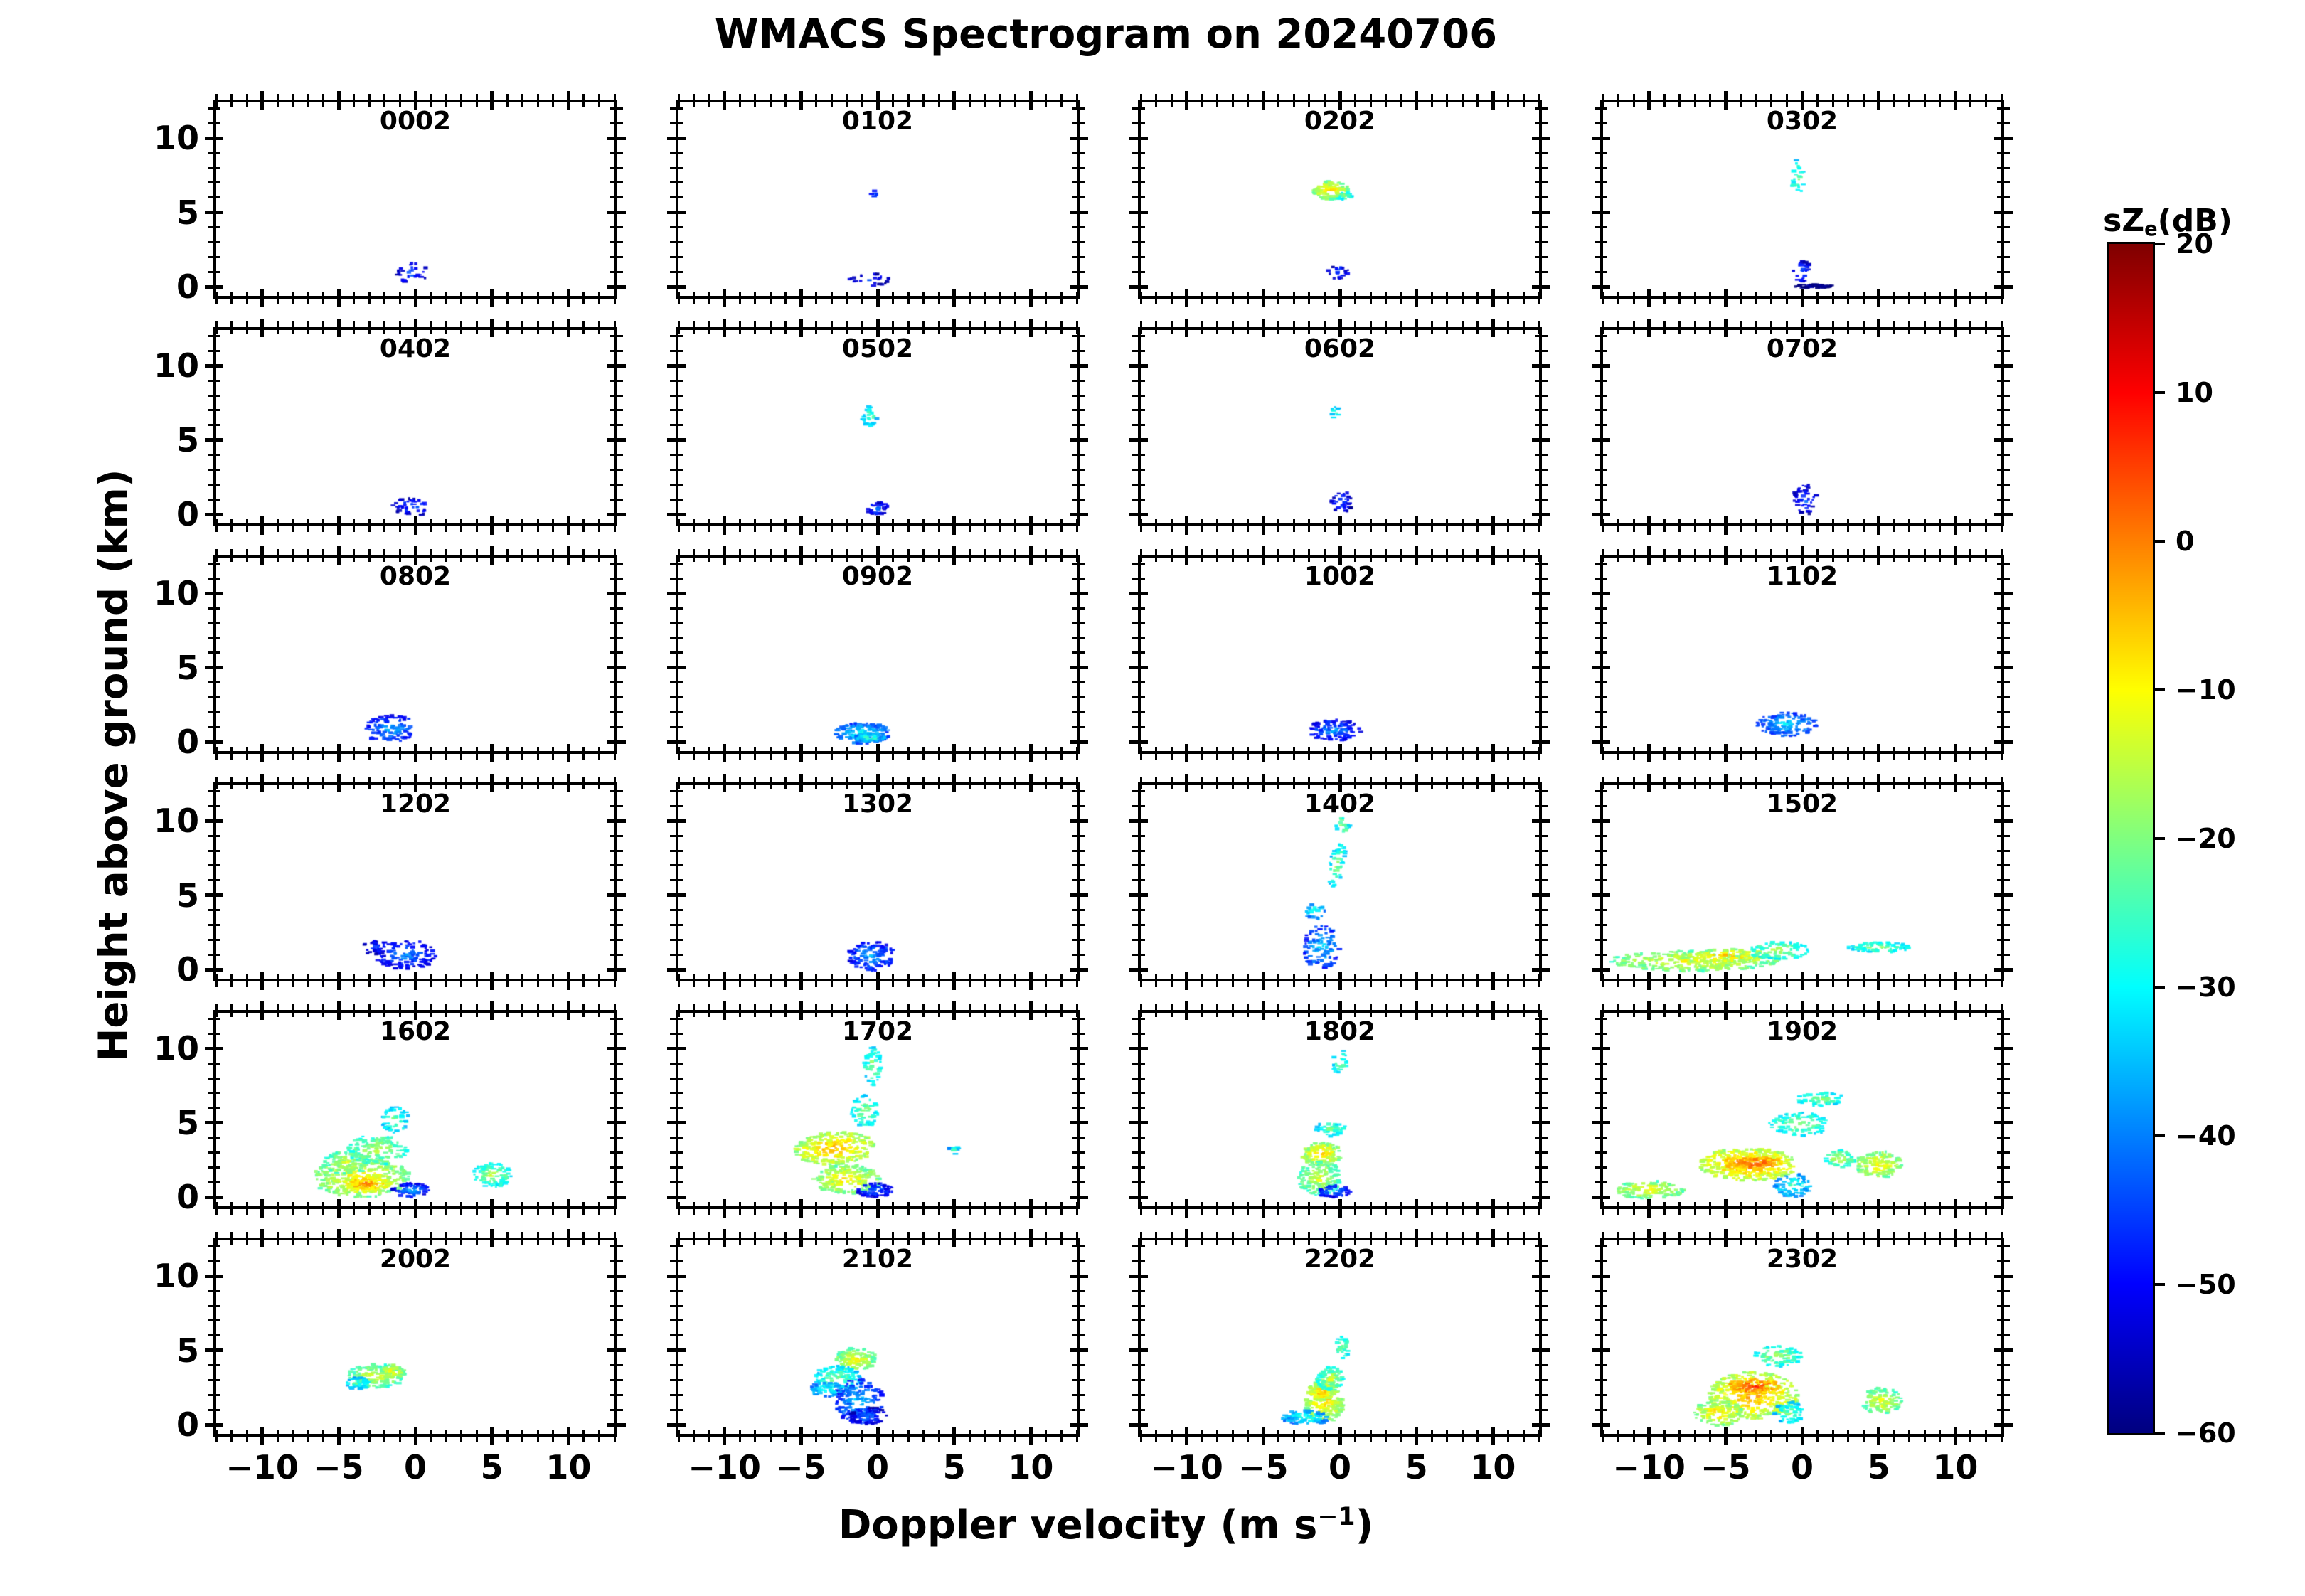 The image size is (2305, 1596). I want to click on panel-time-label: 0002, so click(416, 121).